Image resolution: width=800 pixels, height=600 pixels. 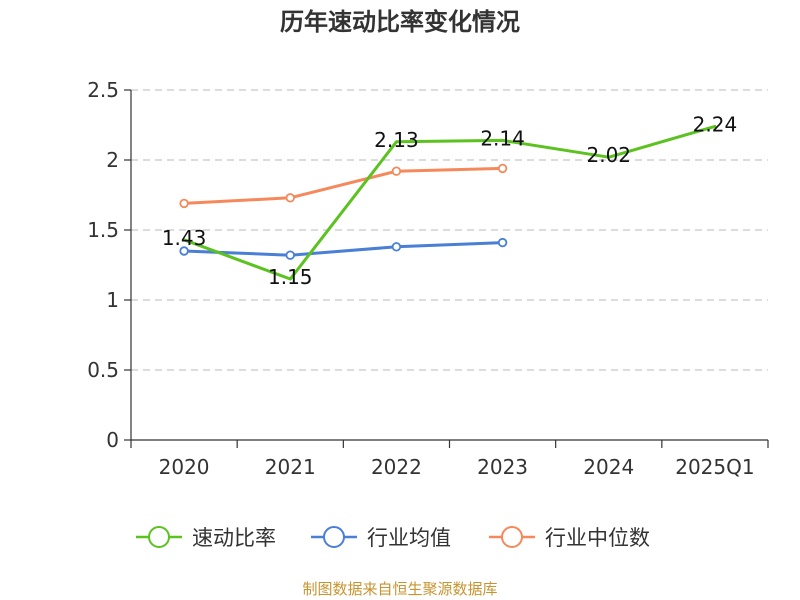 I want to click on legend-item-0: 速动比率, so click(x=206, y=538).